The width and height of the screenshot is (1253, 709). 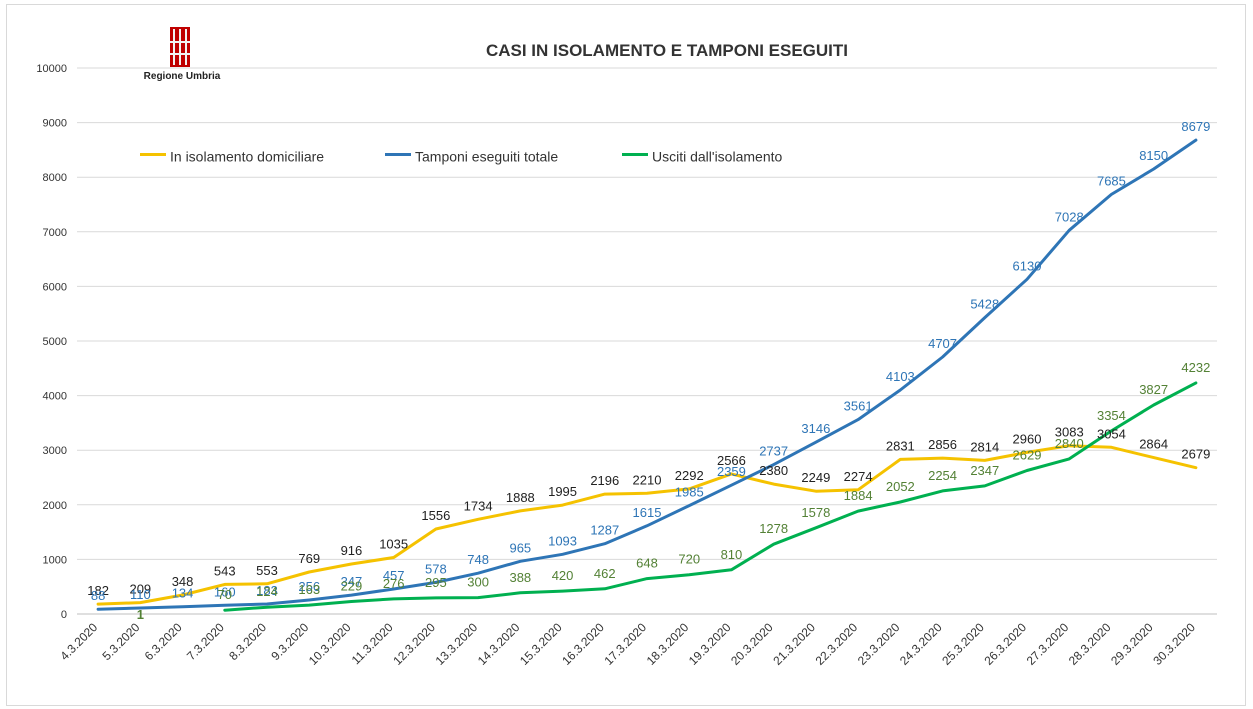 What do you see at coordinates (180, 47) in the screenshot?
I see `coat-of-arms-icon` at bounding box center [180, 47].